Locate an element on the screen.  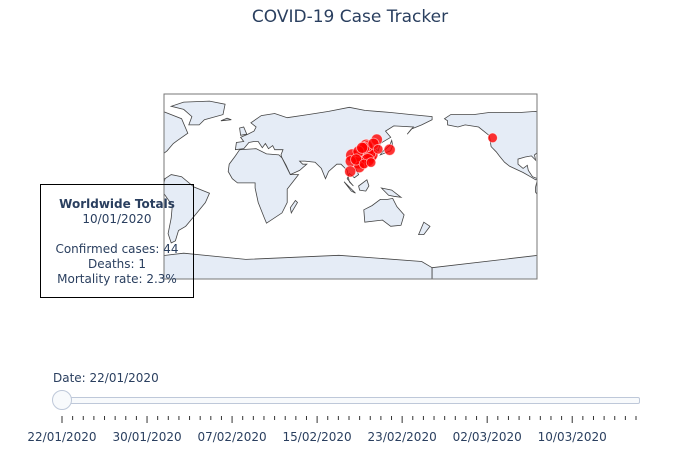
land-sumatra is located at coordinates (349, 187).